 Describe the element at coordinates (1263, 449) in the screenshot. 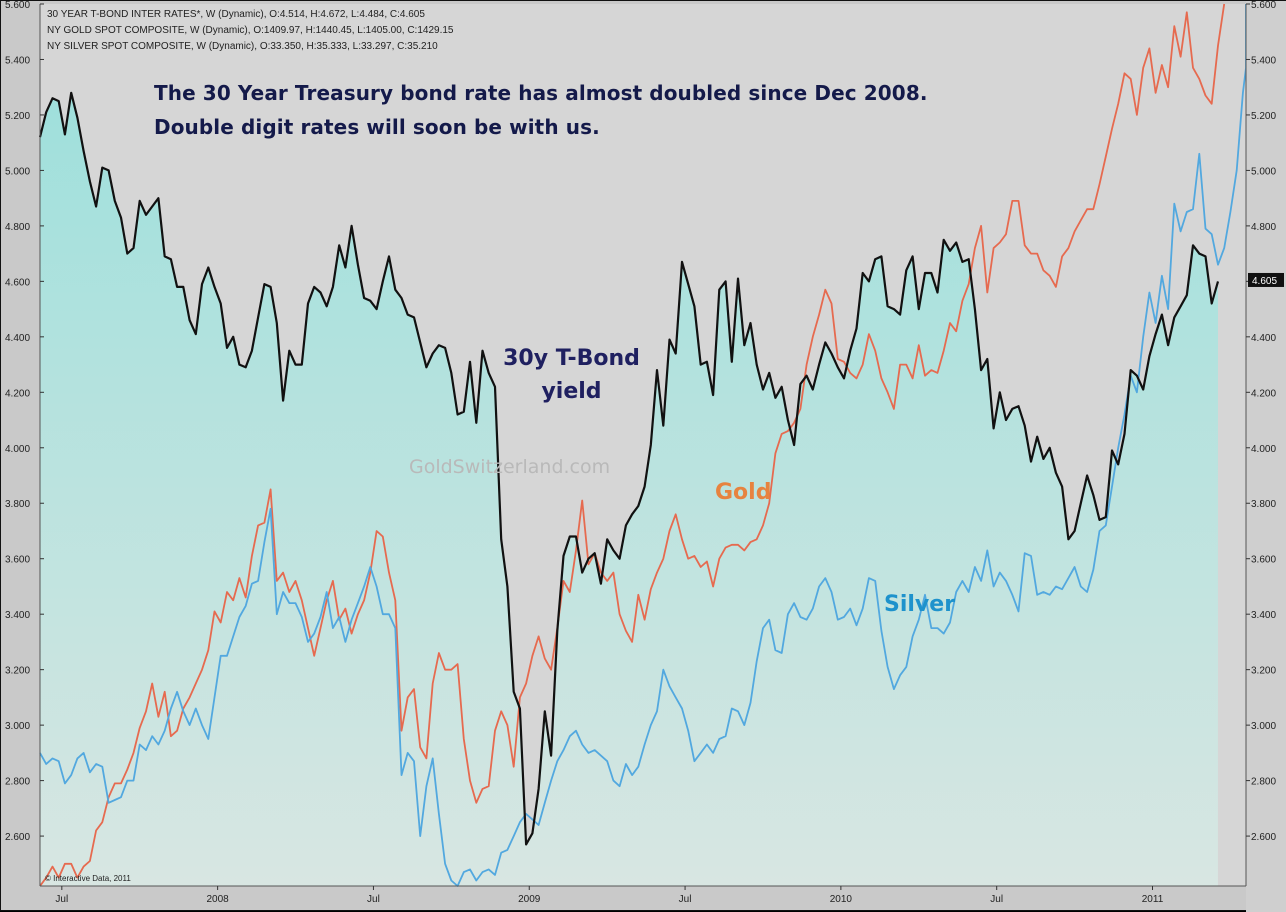

I see `y-tick-label-right: 4.000` at that location.